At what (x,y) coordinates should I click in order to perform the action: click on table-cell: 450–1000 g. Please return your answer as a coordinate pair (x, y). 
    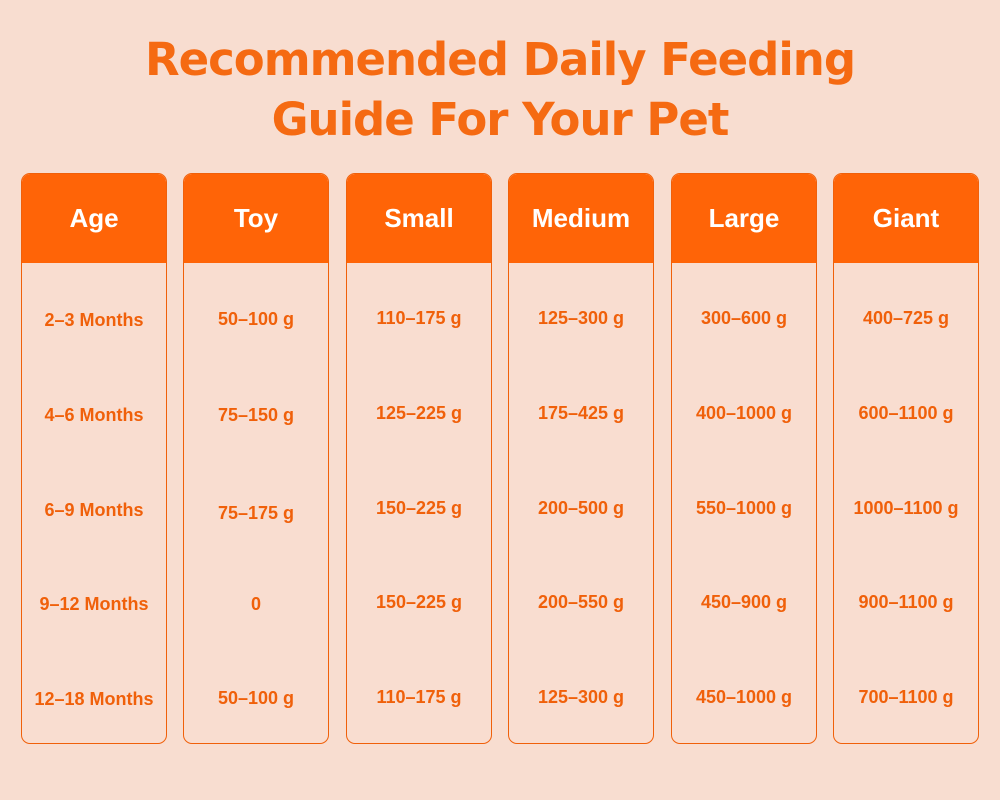
    Looking at the image, I should click on (744, 697).